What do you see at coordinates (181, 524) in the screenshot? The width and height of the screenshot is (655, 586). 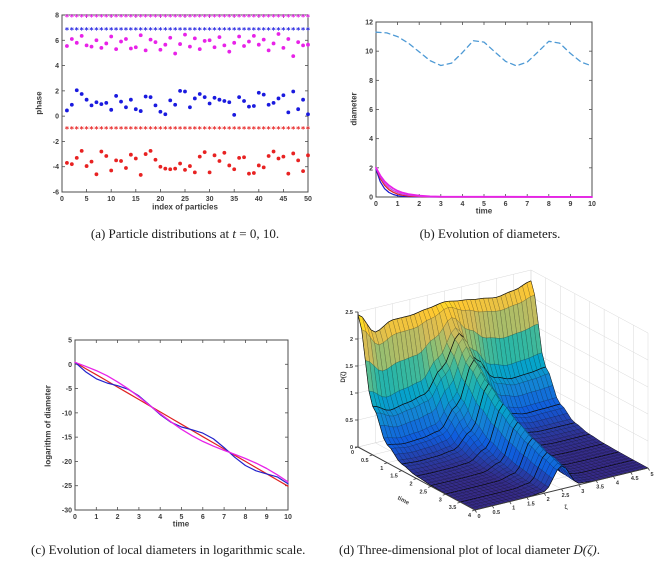 I see `time-axis-label-c: time` at bounding box center [181, 524].